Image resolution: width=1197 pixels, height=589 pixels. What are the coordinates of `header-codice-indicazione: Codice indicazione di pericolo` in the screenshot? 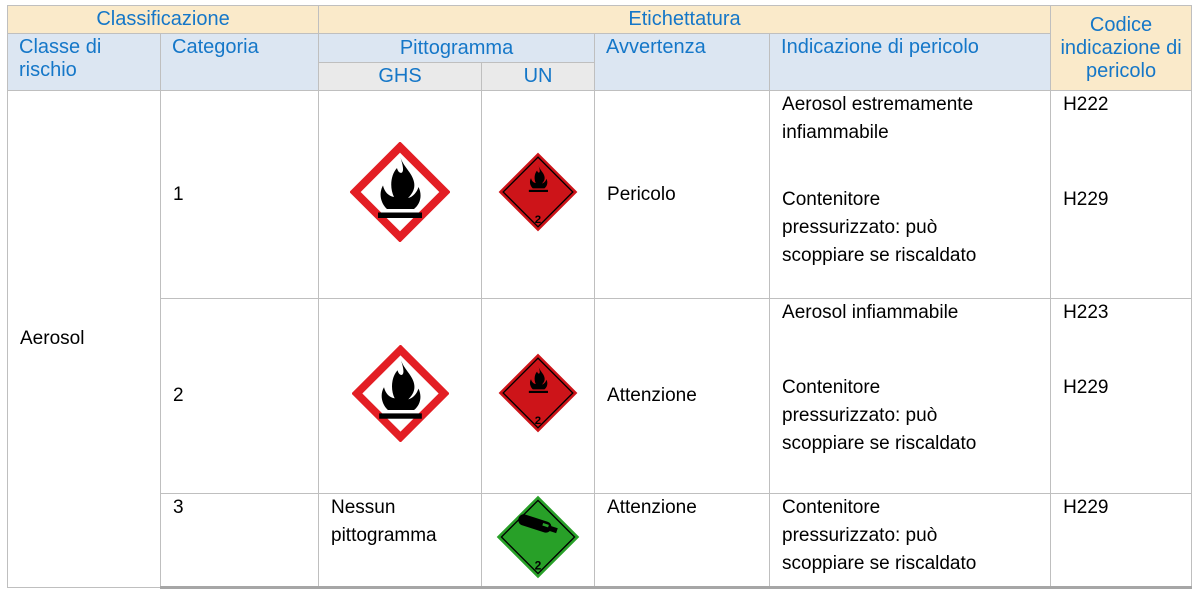 It's located at (1121, 48).